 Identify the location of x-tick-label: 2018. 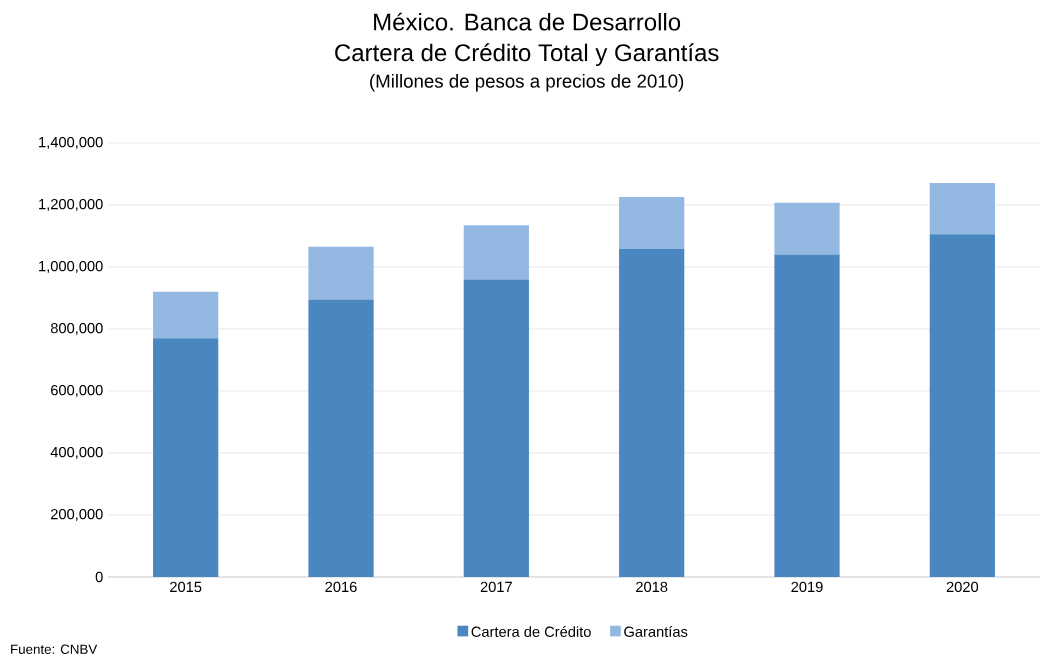
(652, 587).